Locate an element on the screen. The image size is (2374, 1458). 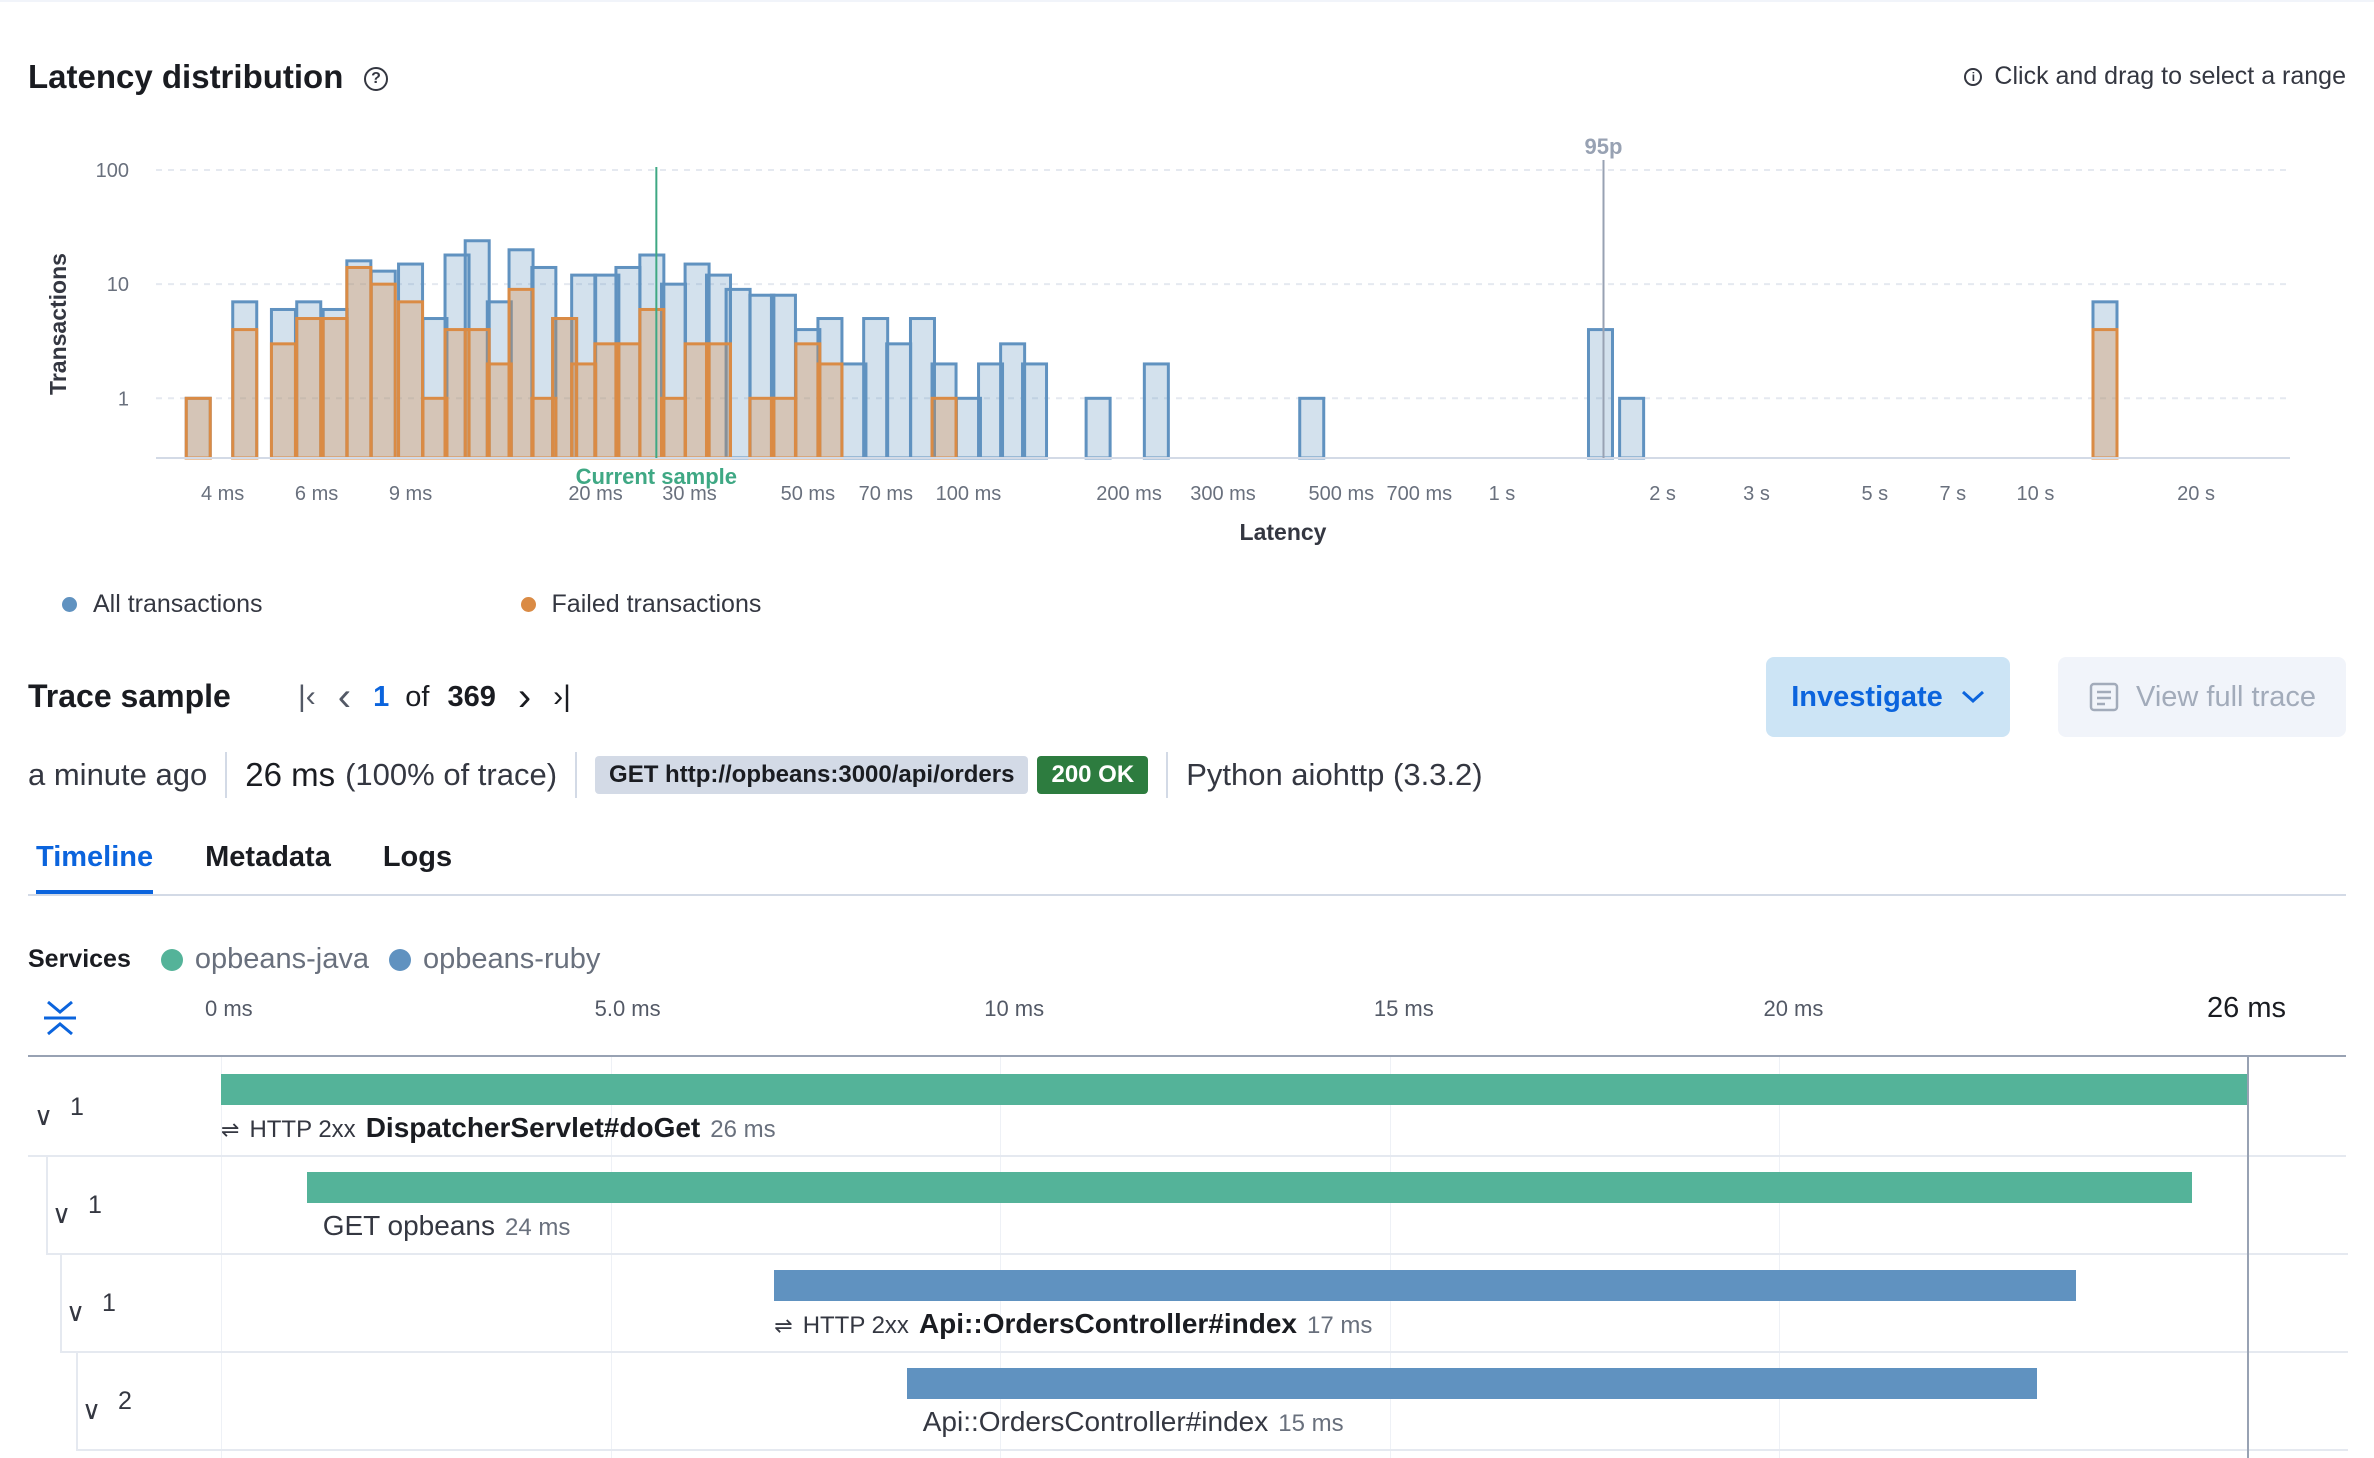
x-tick-label: 20 s is located at coordinates (2196, 494).